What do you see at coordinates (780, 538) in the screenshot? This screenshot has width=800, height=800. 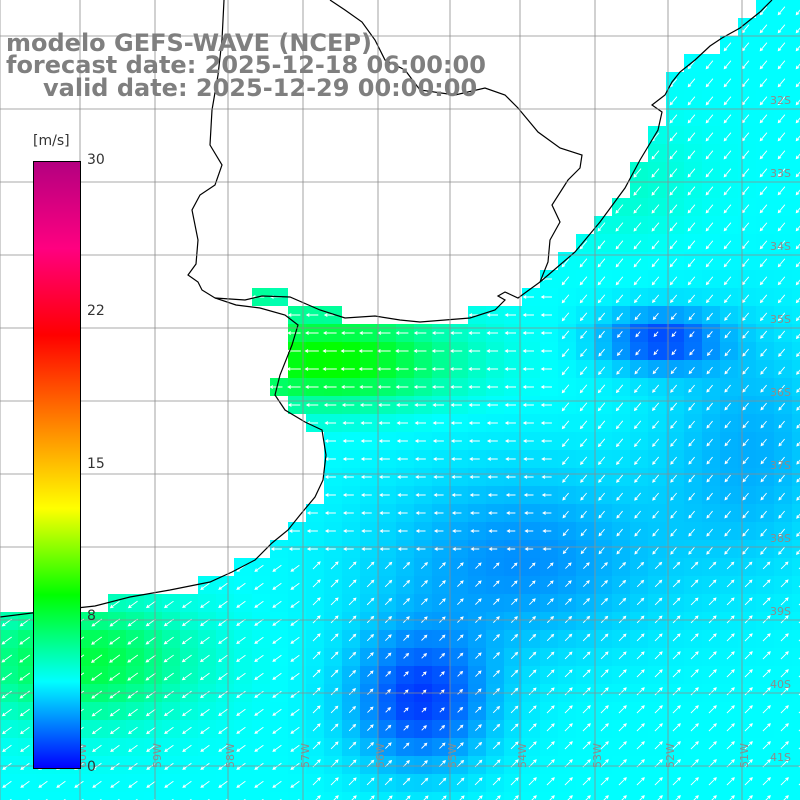 I see `latitude-label: 38S` at bounding box center [780, 538].